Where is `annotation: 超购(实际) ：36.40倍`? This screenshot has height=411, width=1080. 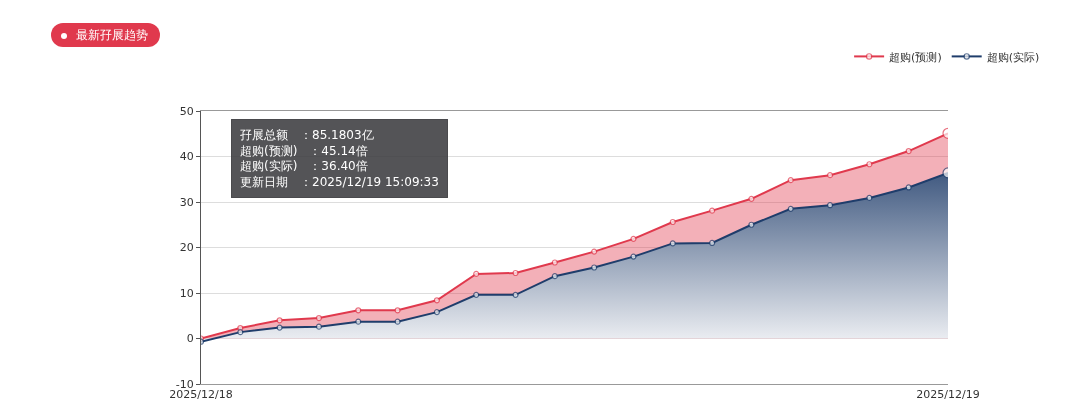 annotation: 超购(实际) ：36.40倍 is located at coordinates (304, 166).